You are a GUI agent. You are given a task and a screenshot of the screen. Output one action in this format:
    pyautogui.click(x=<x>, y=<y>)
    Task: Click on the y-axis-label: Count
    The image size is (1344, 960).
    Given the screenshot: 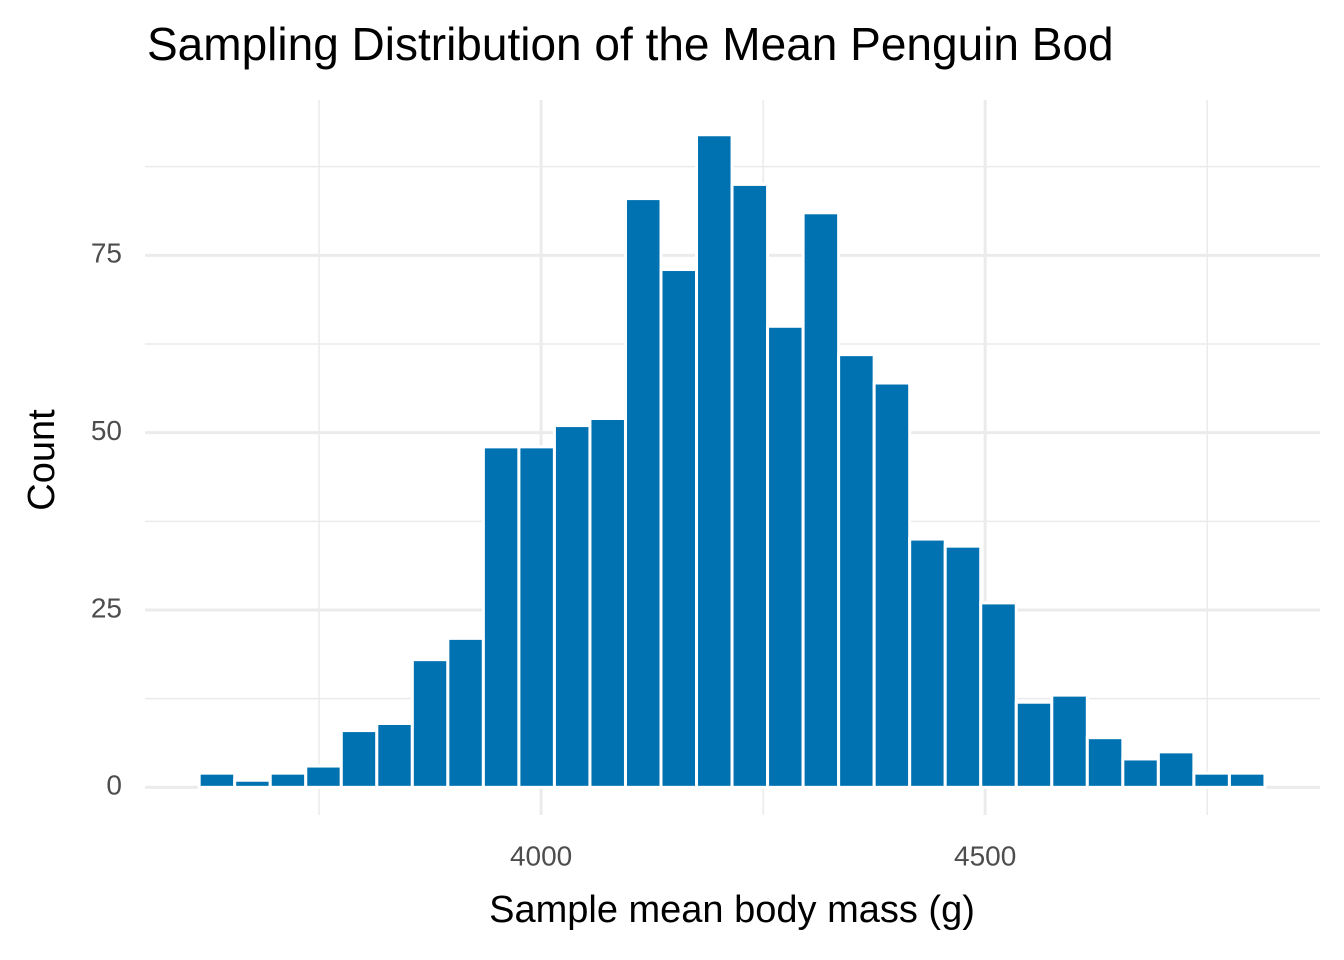 What is the action you would take?
    pyautogui.click(x=42, y=460)
    